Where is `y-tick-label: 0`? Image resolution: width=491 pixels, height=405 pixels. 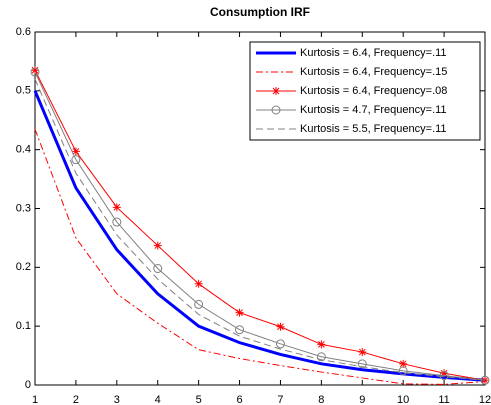 y-tick-label: 0 is located at coordinates (28, 385).